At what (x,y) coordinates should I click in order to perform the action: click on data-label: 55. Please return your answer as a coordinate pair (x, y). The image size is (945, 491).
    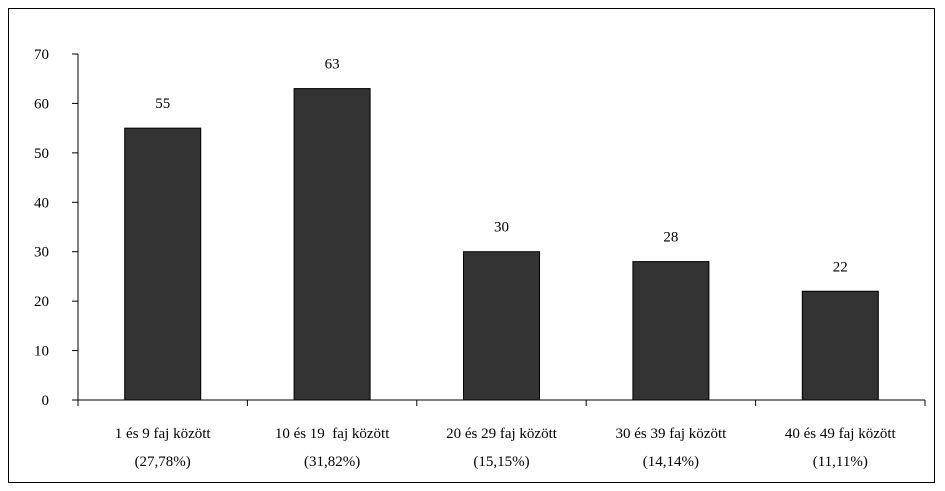
    Looking at the image, I should click on (162, 104).